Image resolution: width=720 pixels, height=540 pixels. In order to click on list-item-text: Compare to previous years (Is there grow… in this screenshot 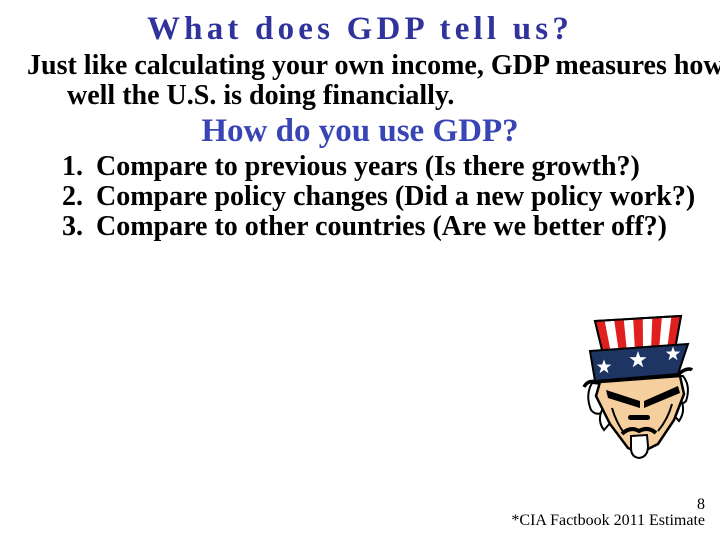, I will do `click(368, 166)`.